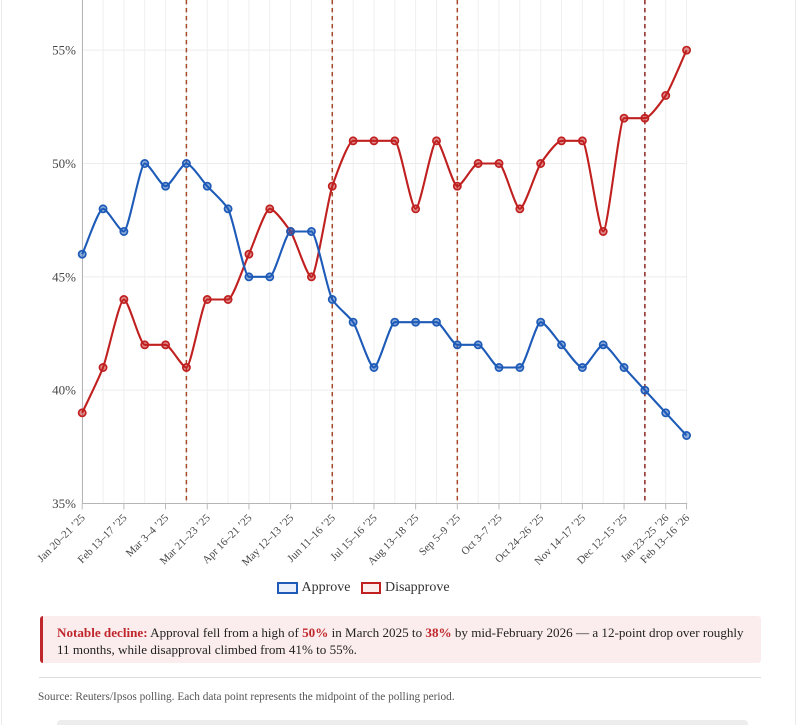  I want to click on svg-text: 55%, so click(64, 50).